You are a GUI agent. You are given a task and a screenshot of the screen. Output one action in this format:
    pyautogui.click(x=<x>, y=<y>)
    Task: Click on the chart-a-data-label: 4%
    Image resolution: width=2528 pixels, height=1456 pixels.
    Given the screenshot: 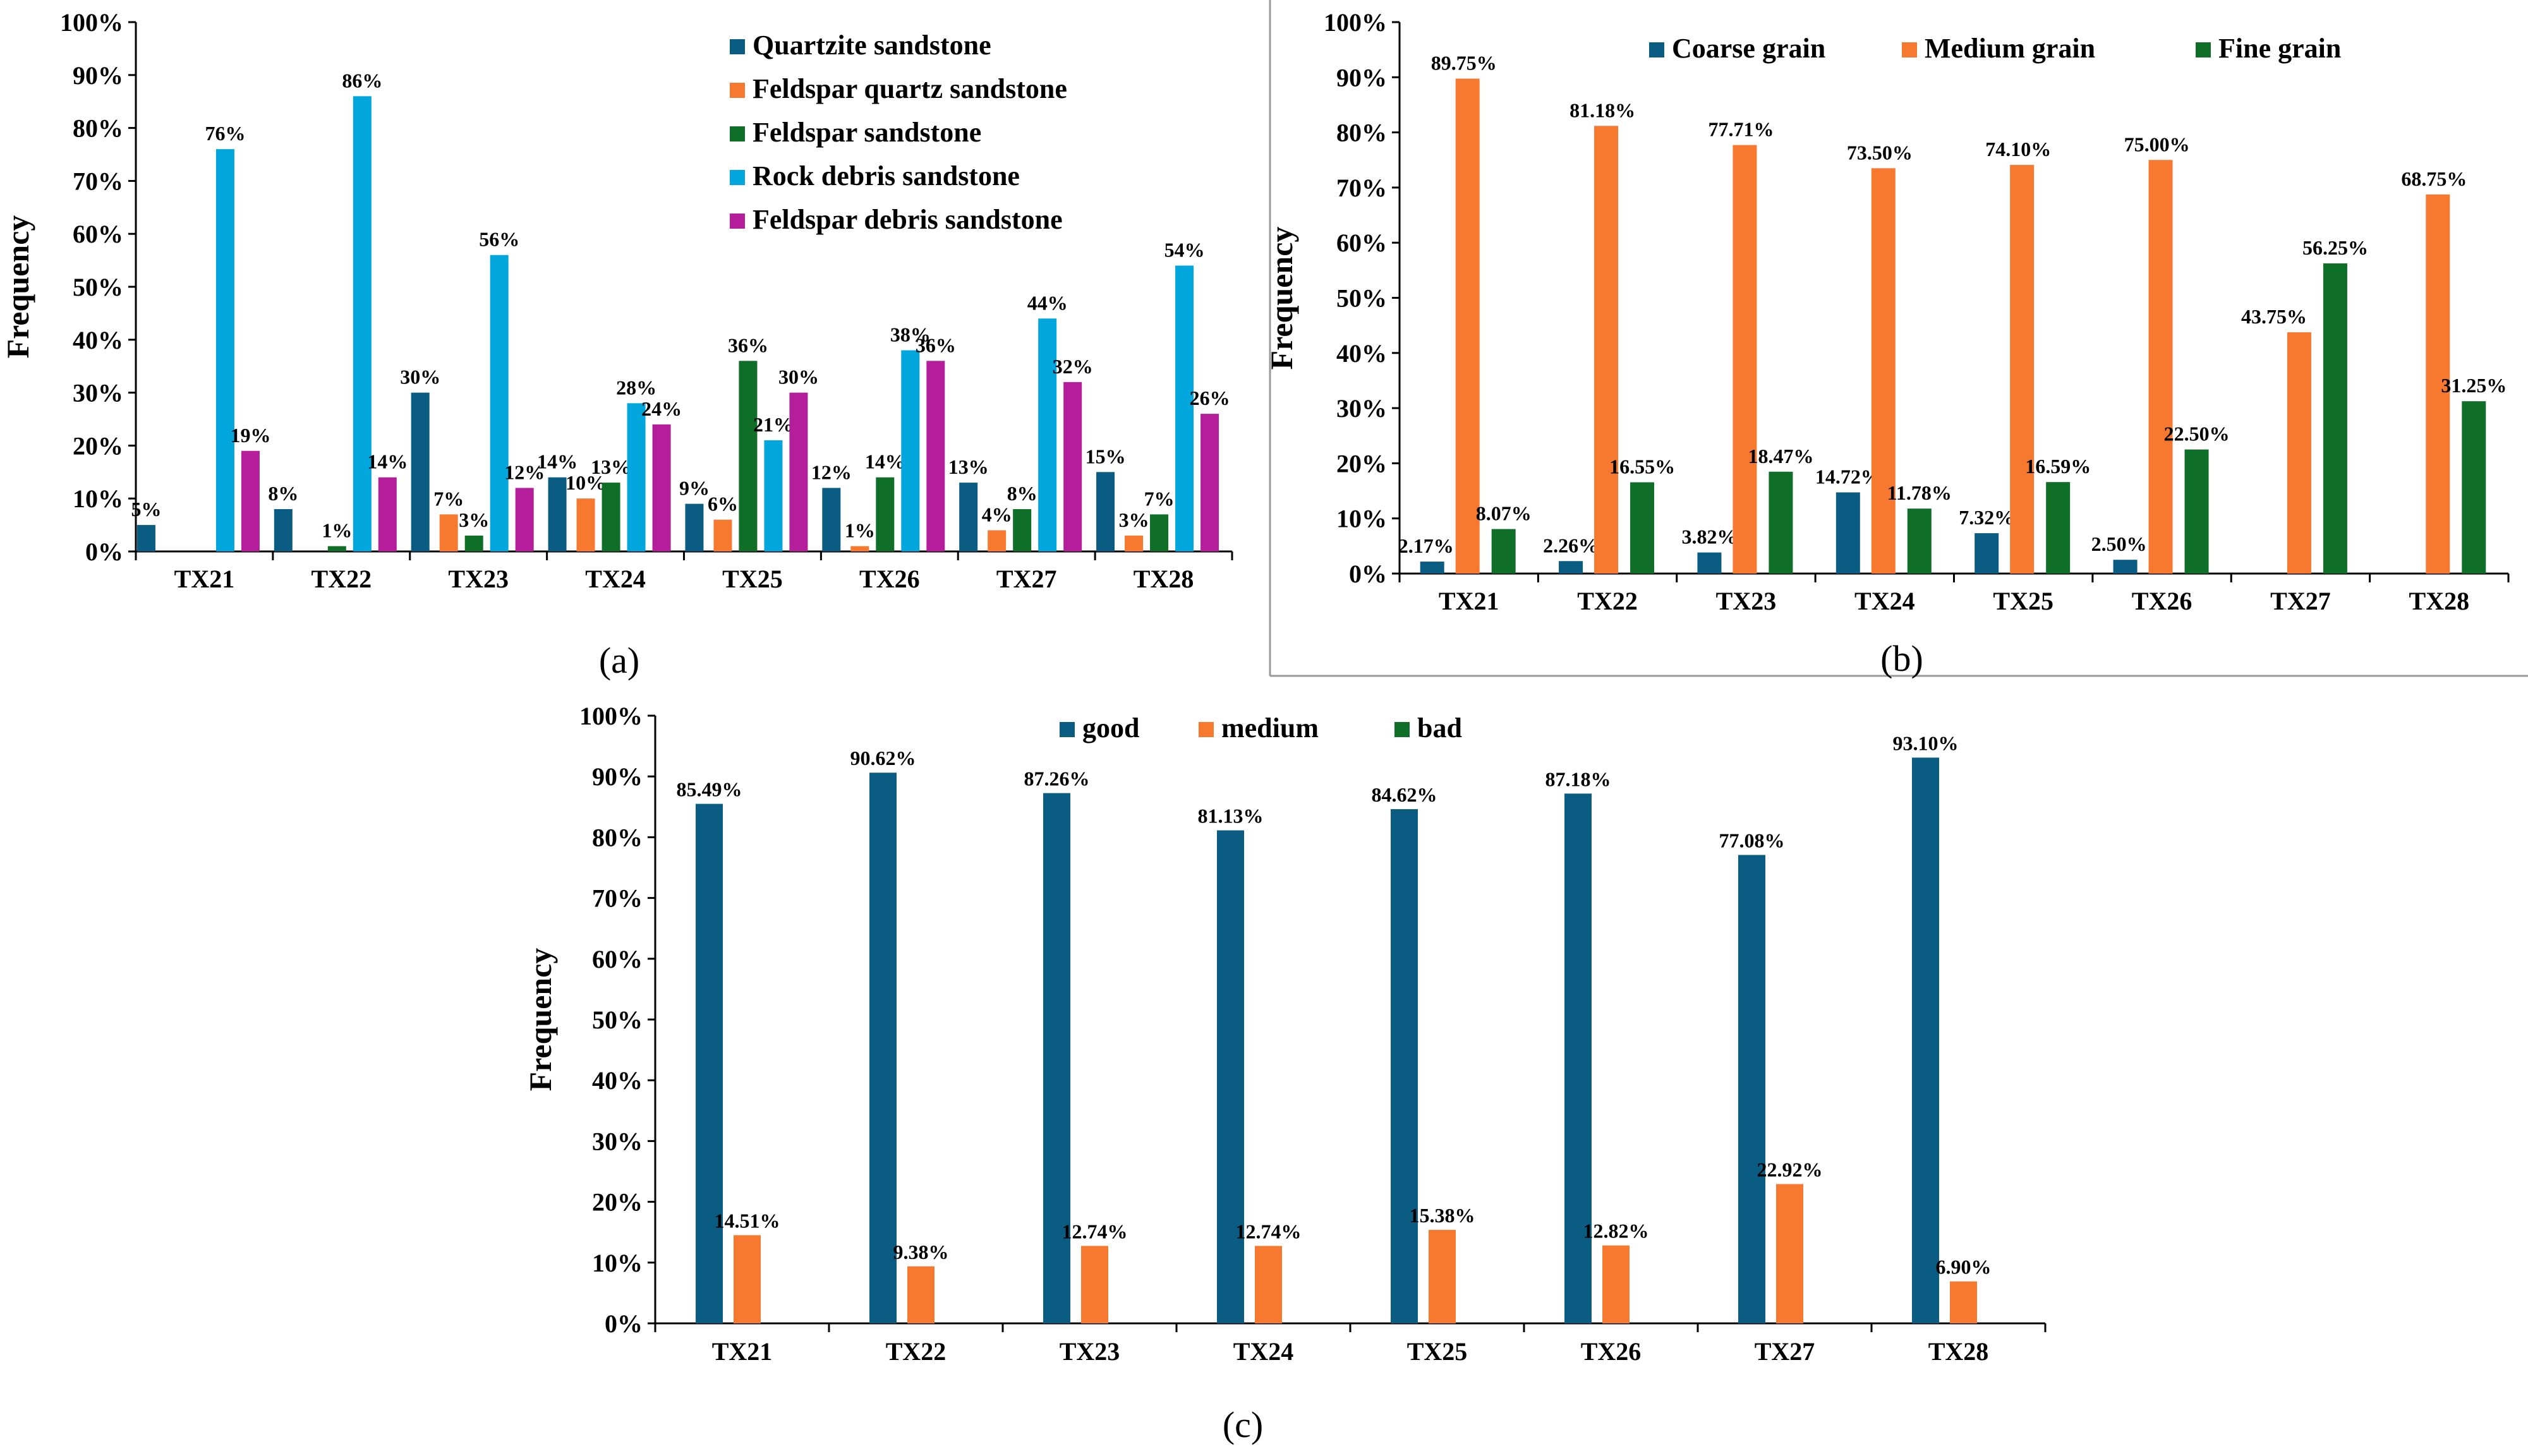 What is the action you would take?
    pyautogui.click(x=997, y=514)
    